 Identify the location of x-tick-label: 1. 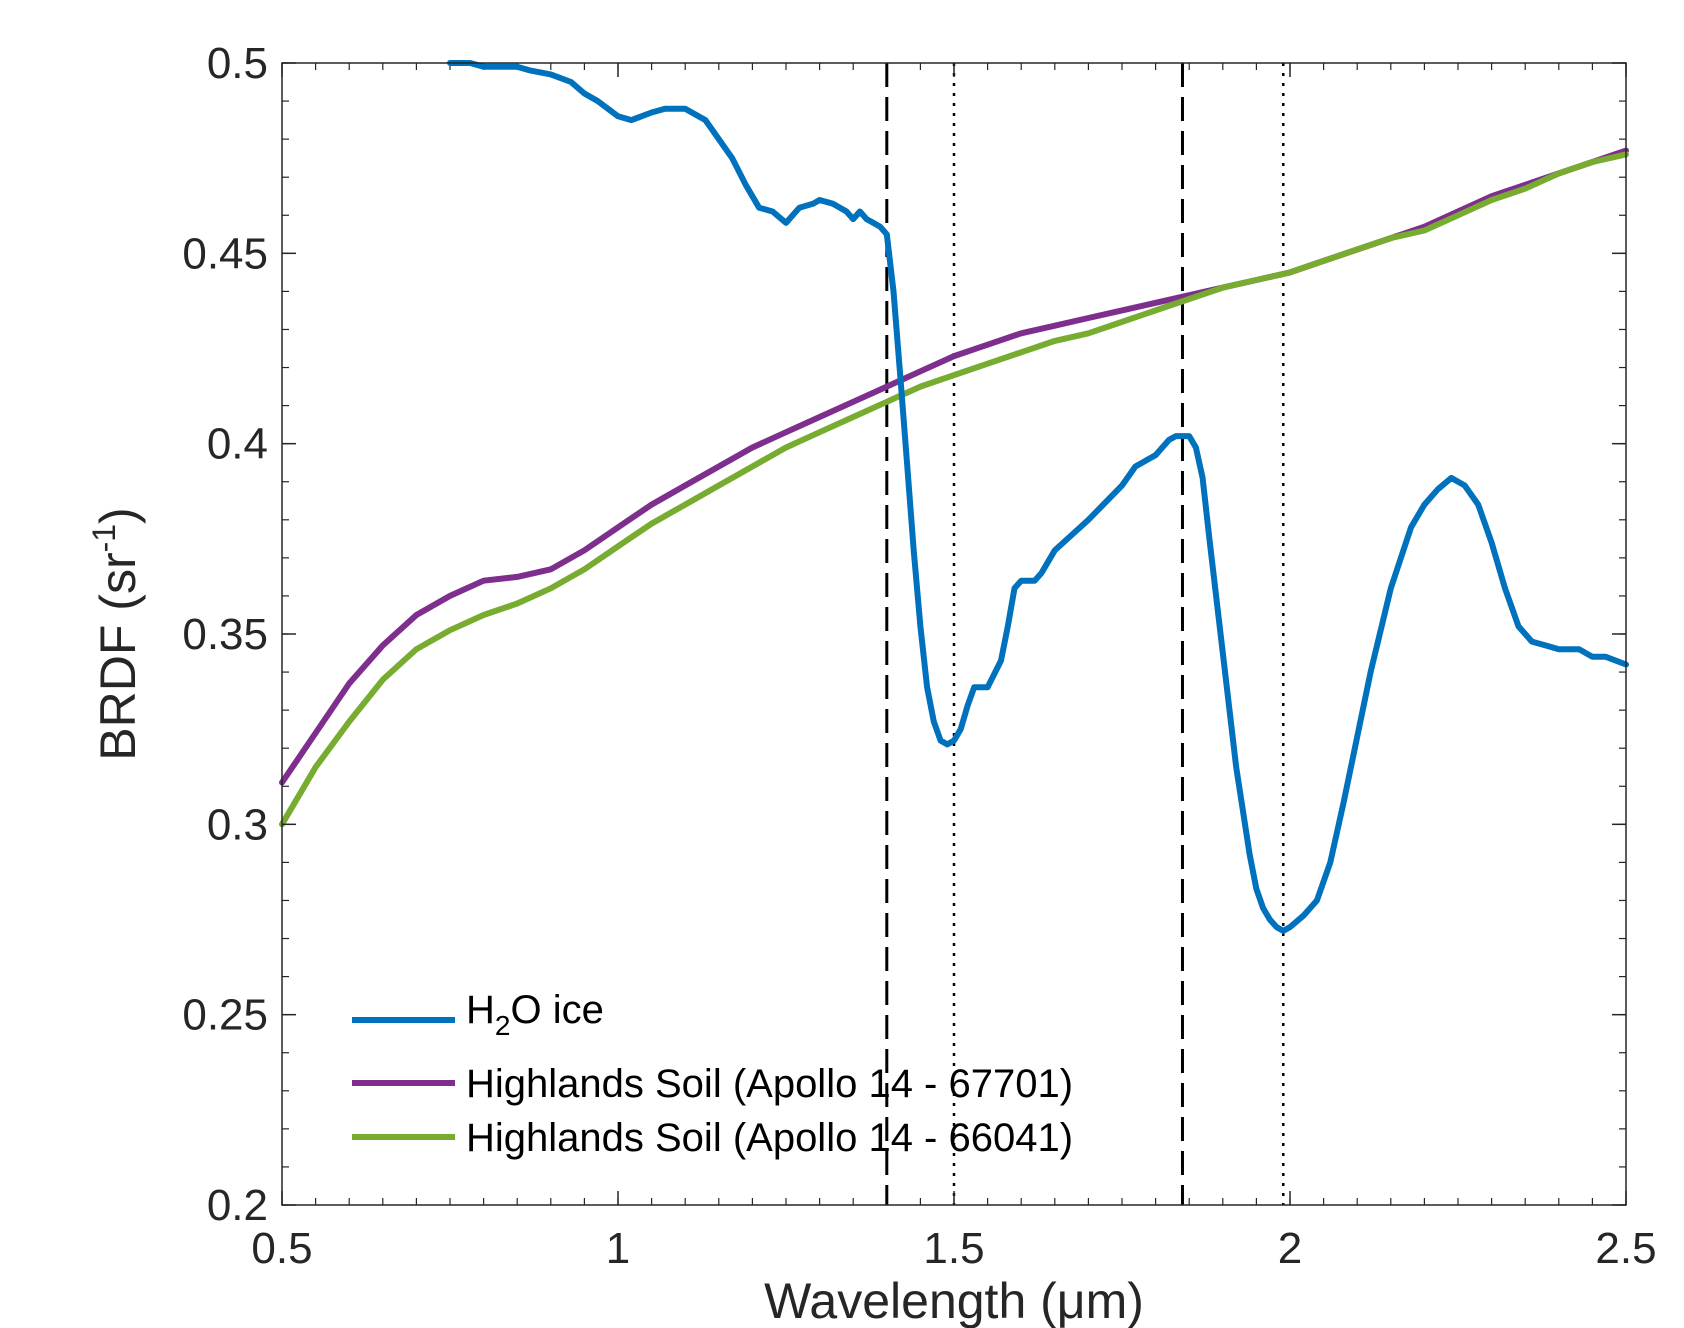
(618, 1248).